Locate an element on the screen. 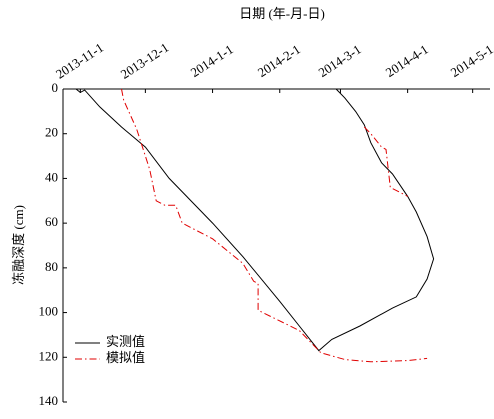 This screenshot has width=494, height=419. y-tick-label: 0 is located at coordinates (55, 87).